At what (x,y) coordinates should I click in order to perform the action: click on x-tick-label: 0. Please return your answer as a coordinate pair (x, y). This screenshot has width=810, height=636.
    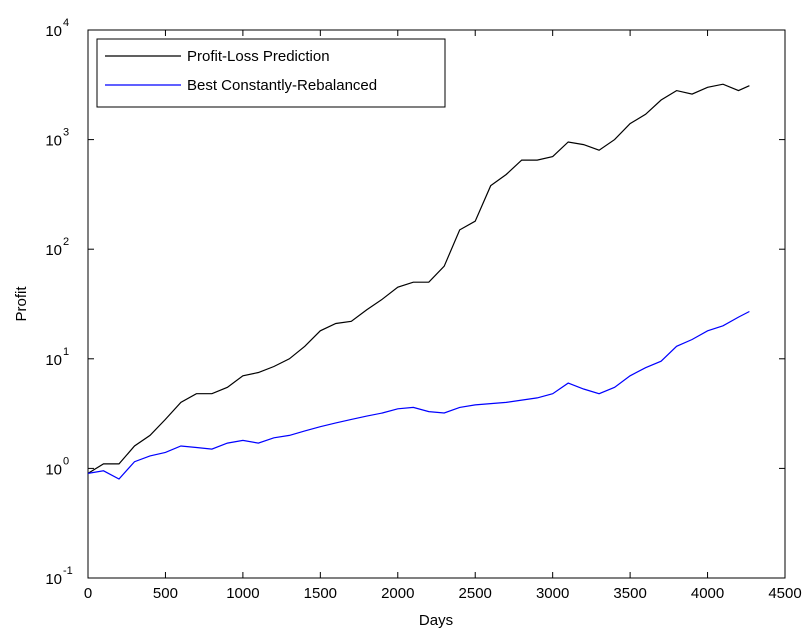
    Looking at the image, I should click on (88, 593).